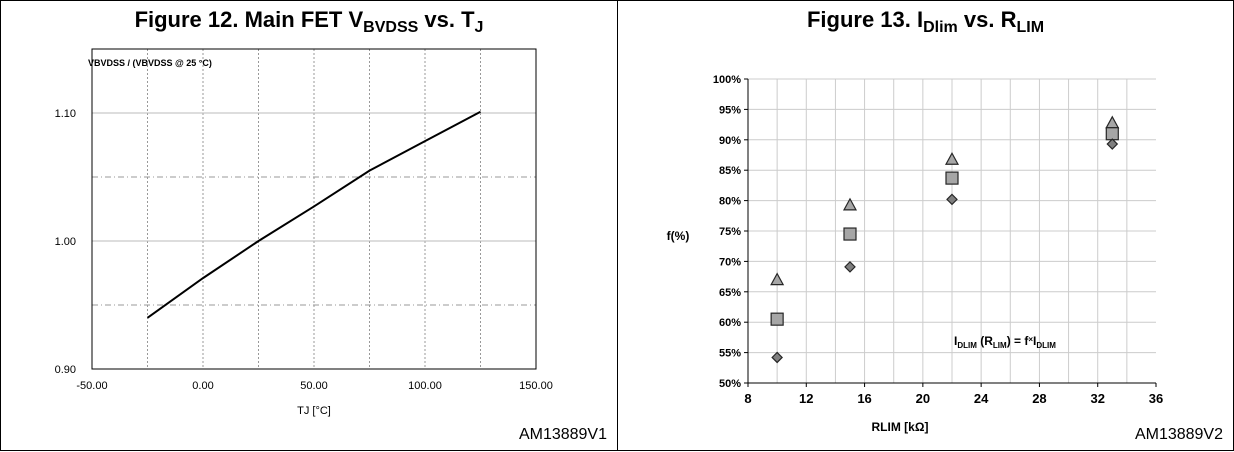 This screenshot has height=452, width=1234. Describe the element at coordinates (313, 214) in the screenshot. I see `series-line` at that location.